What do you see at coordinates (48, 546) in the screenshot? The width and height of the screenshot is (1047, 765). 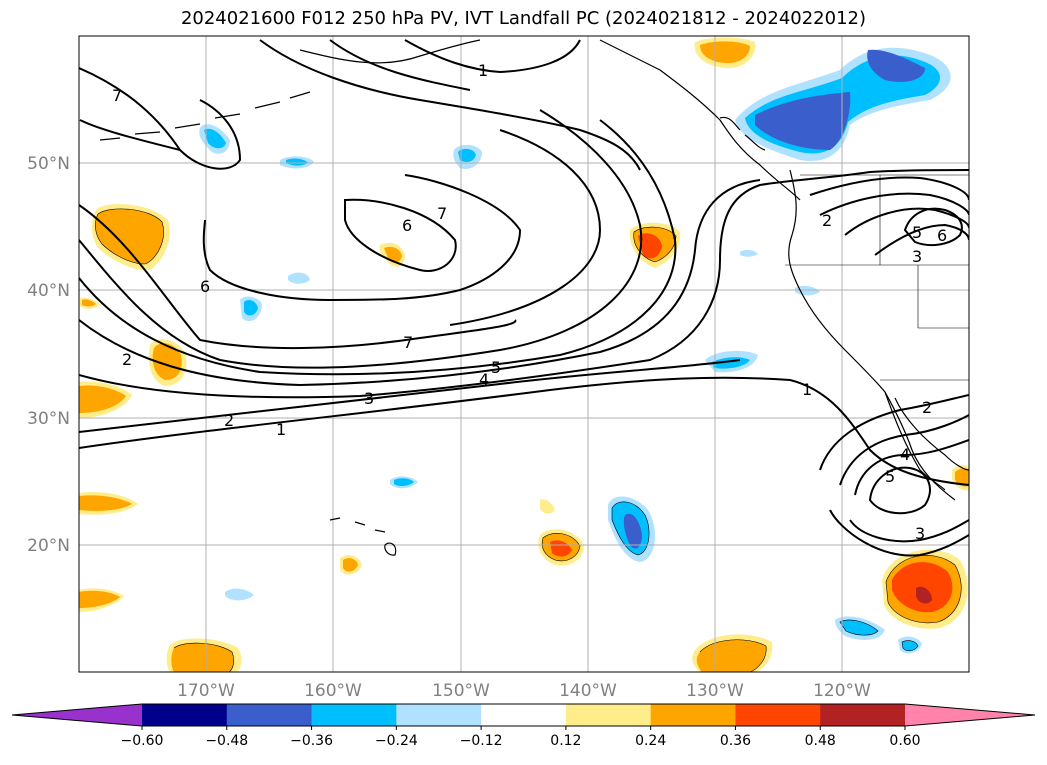 I see `lat-label: 20°N` at bounding box center [48, 546].